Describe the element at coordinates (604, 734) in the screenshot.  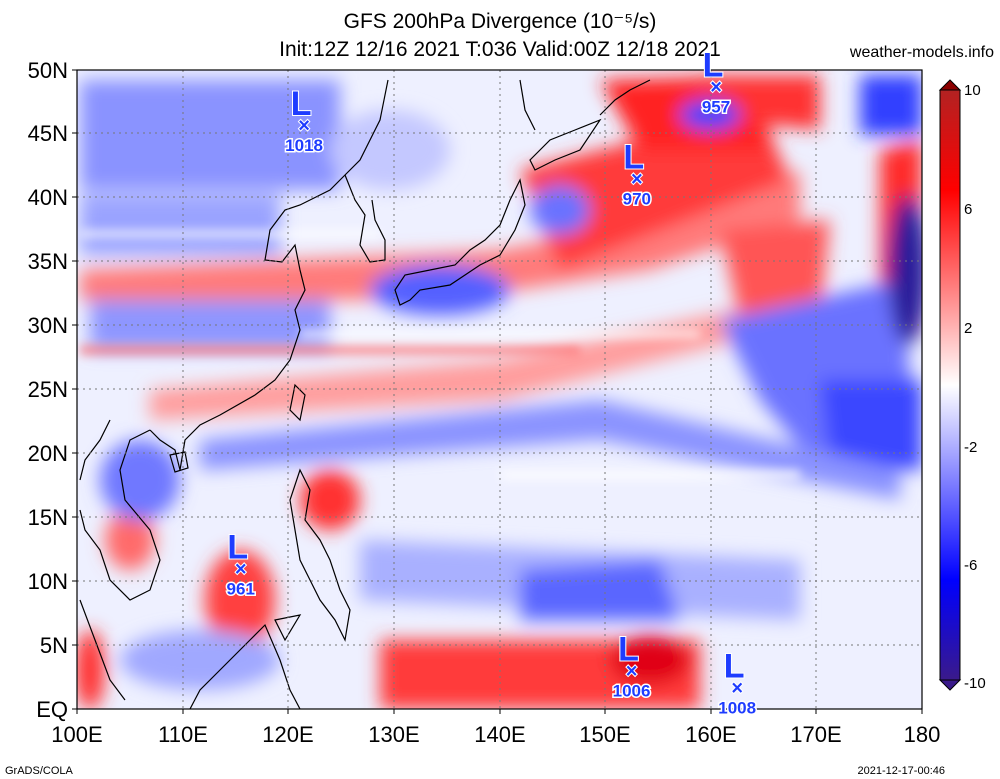
I see `lon-label: 150E` at that location.